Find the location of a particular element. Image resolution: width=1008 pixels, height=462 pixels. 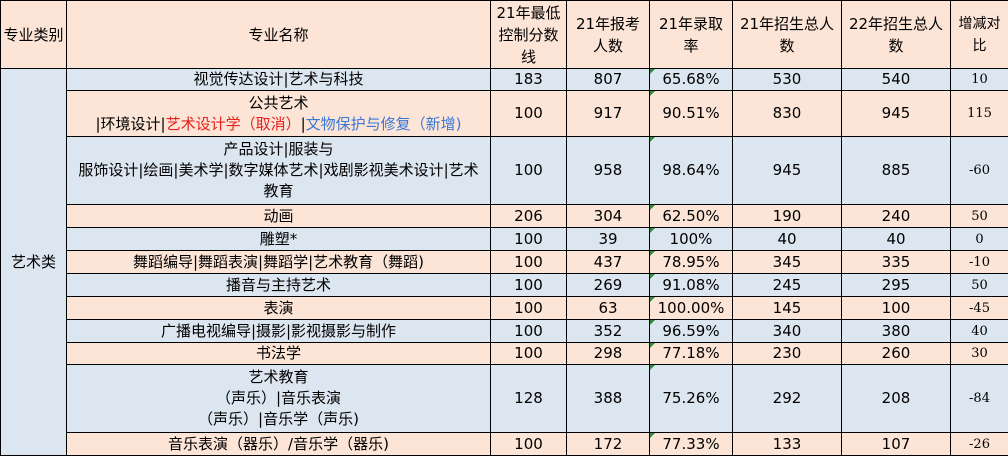

score-cell: 183 is located at coordinates (528, 79).